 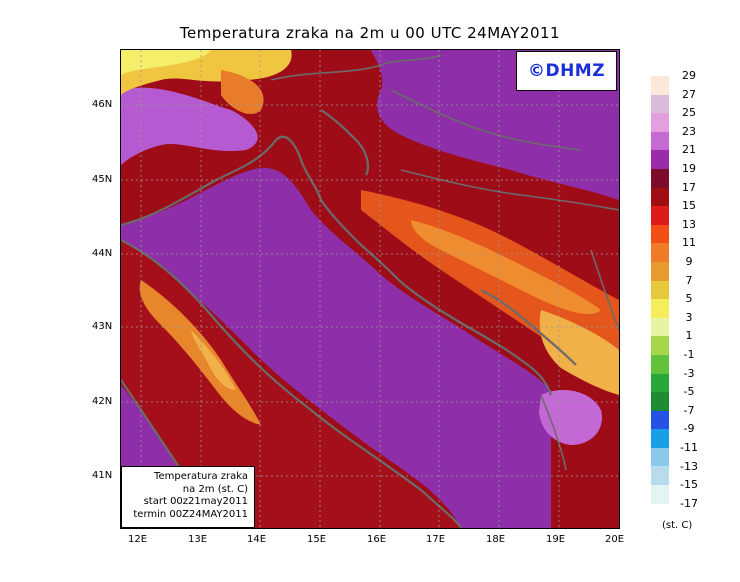 What do you see at coordinates (195, 501) in the screenshot?
I see `info-line-3: start 00z21may2011` at bounding box center [195, 501].